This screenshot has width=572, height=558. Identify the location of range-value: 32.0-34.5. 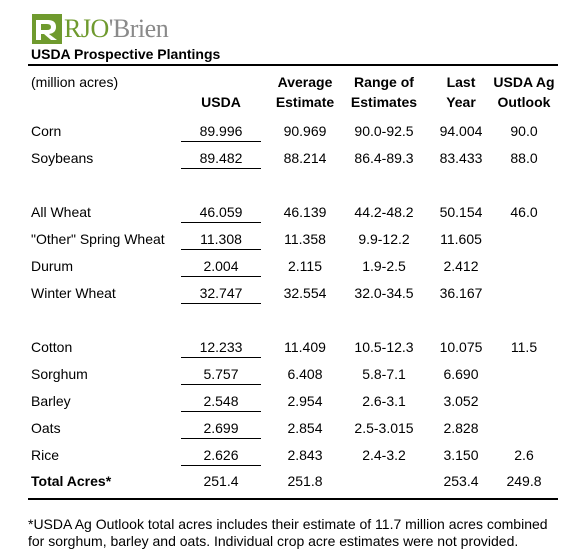
(384, 293).